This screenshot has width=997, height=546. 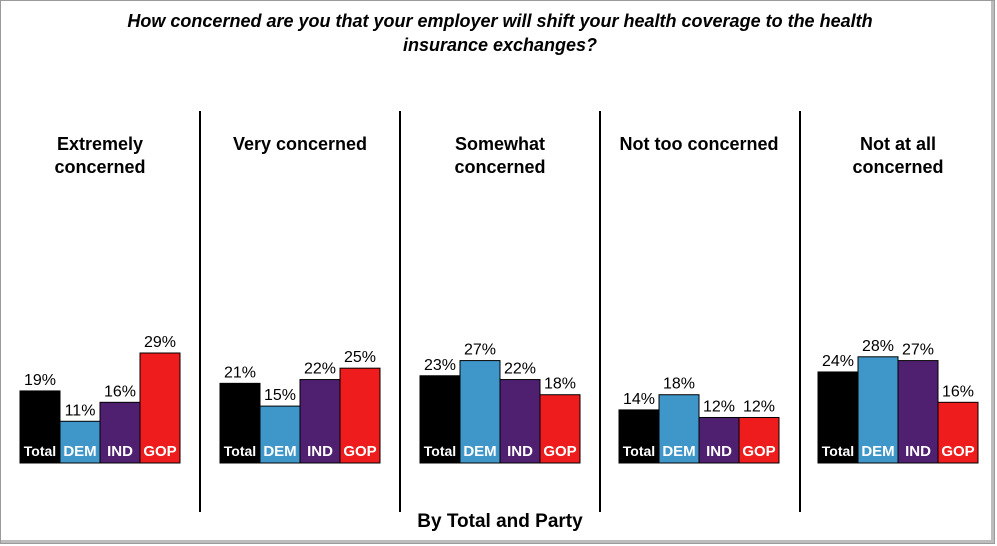 I want to click on group-label: Extremely concerned, so click(x=99, y=155).